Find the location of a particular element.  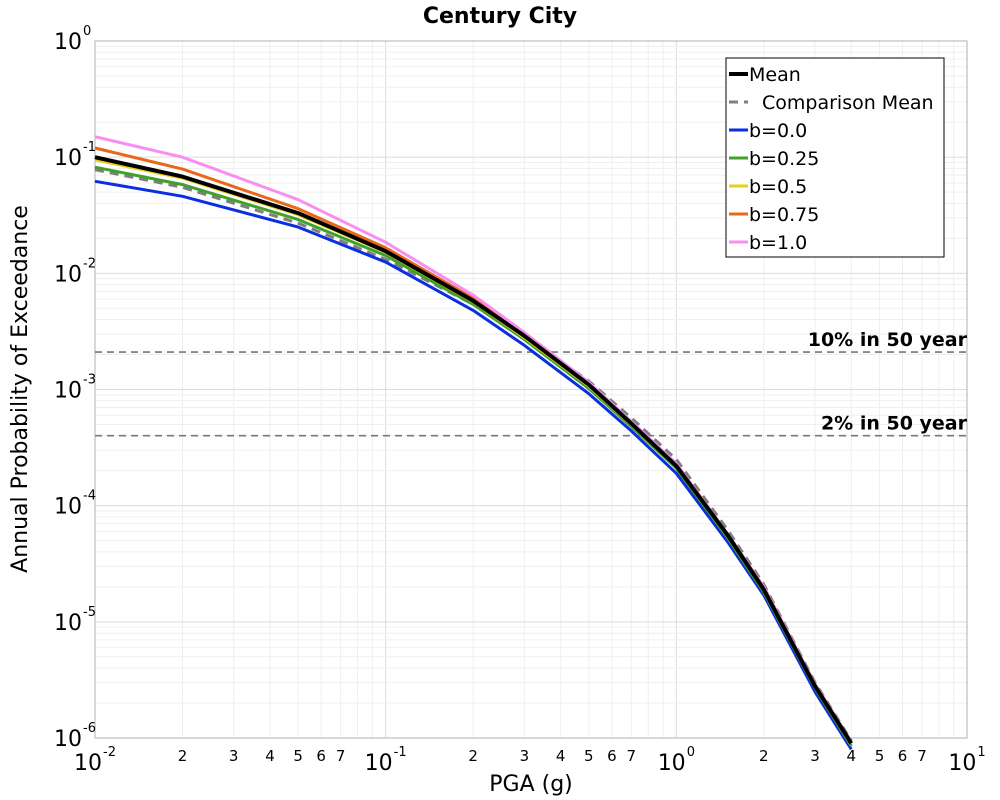

y-tick-label: 10⁻⁶ is located at coordinates (75, 736).